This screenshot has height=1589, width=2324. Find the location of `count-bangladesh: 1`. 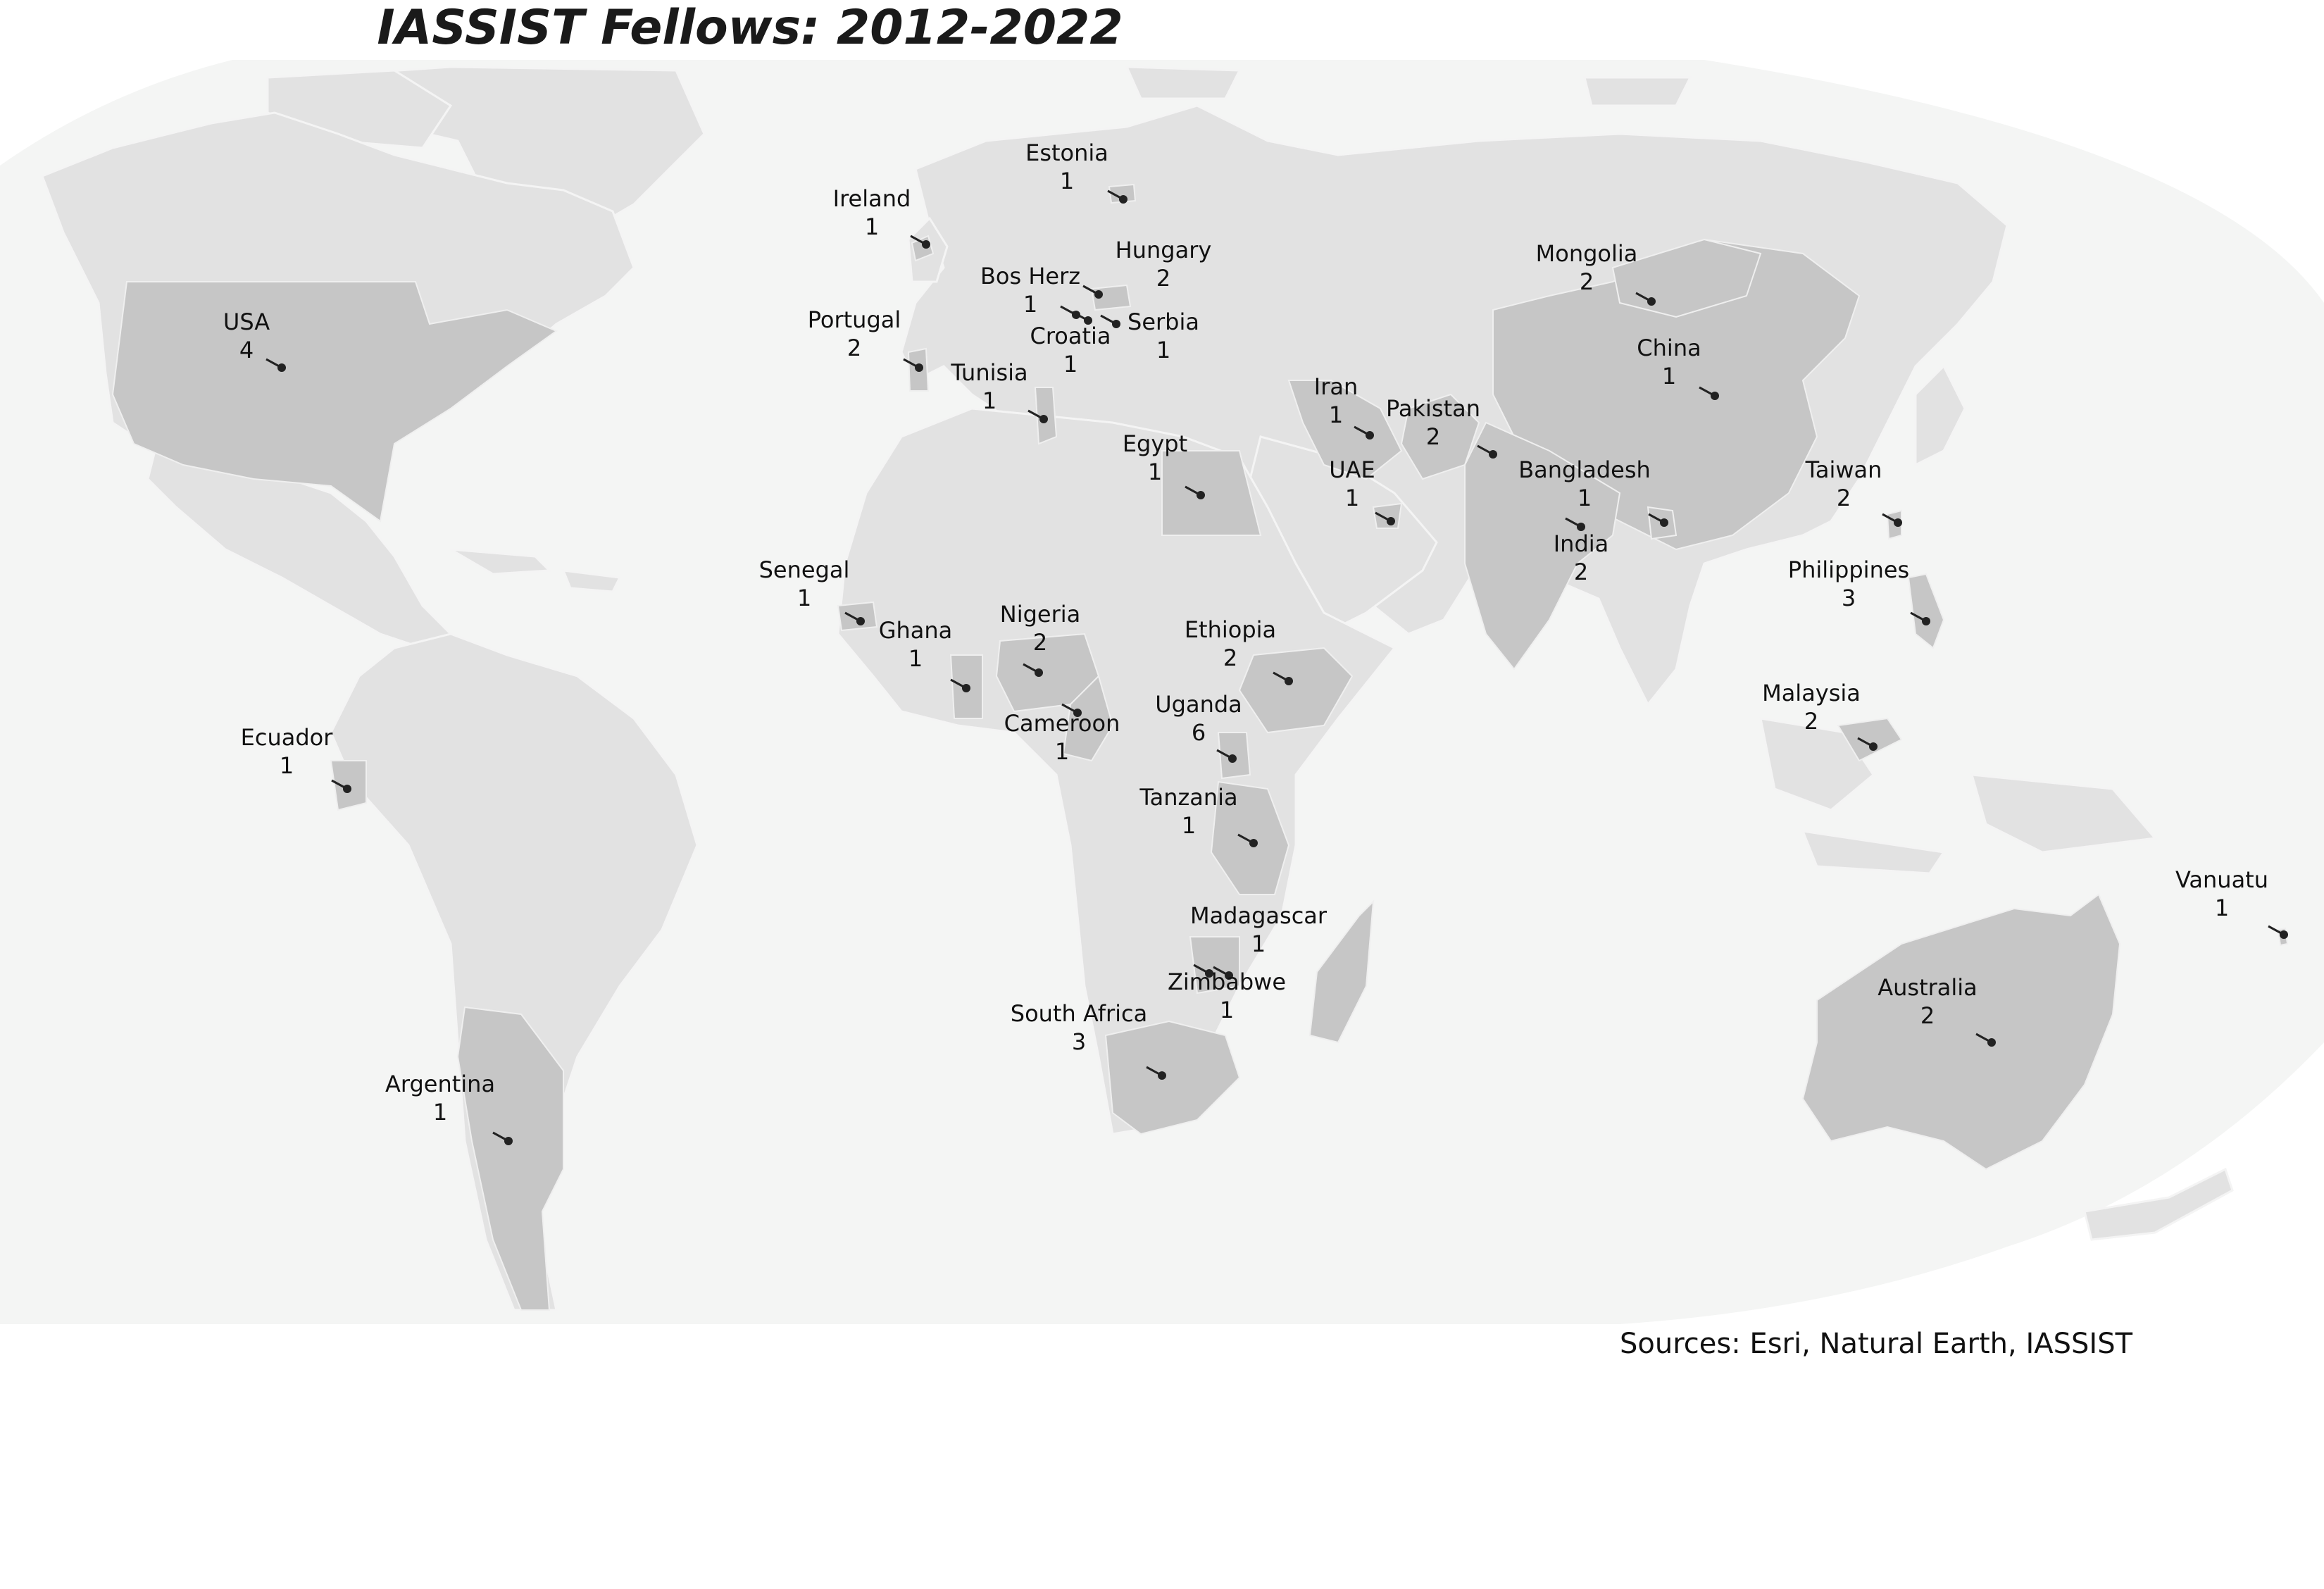

count-bangladesh: 1 is located at coordinates (1585, 498).